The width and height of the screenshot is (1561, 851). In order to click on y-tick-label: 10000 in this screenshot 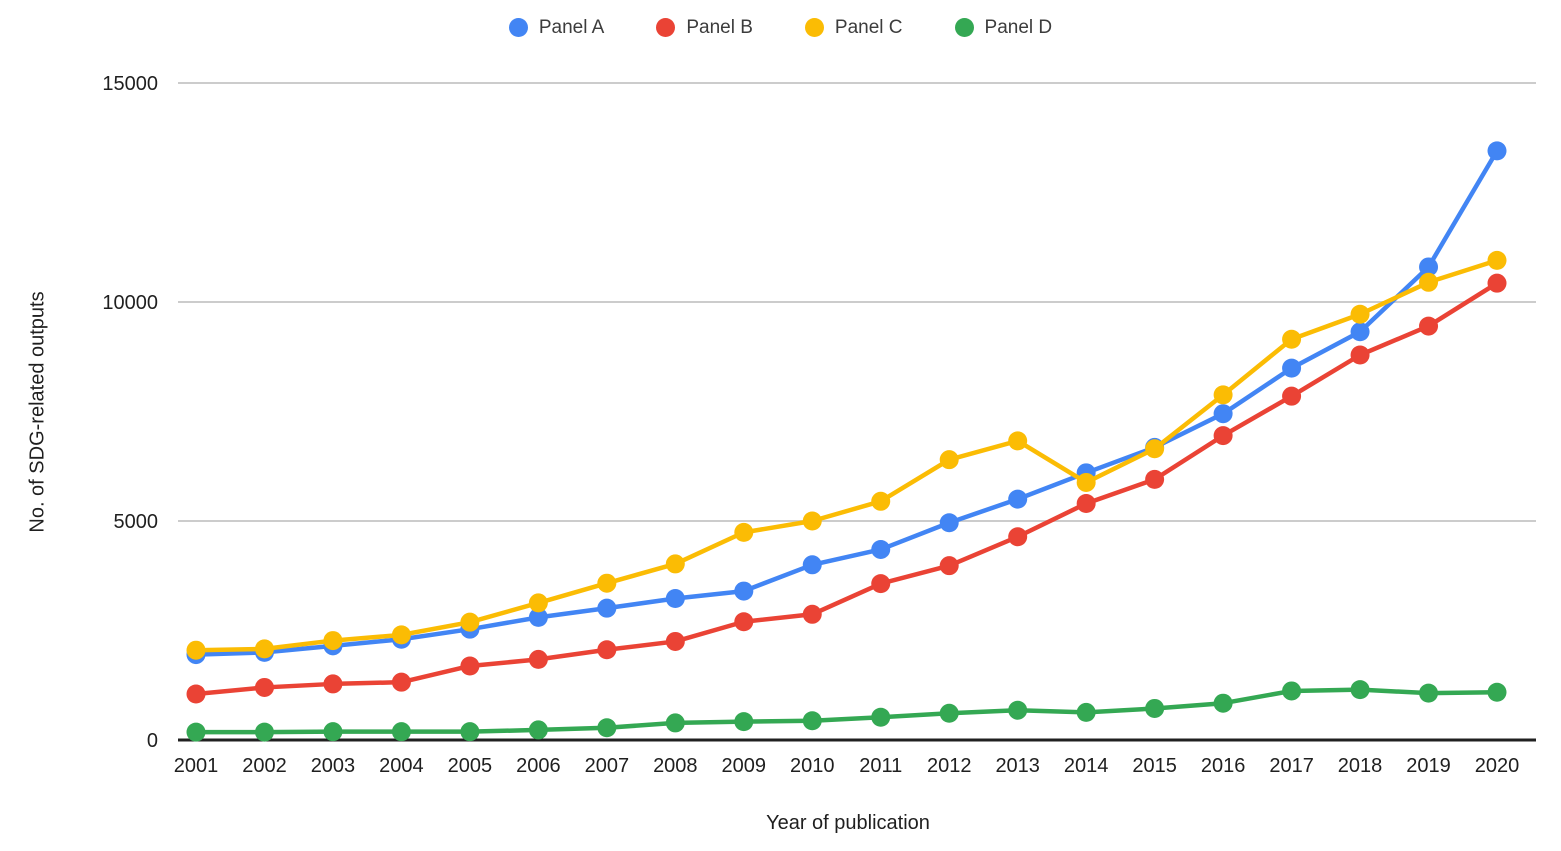, I will do `click(130, 303)`.